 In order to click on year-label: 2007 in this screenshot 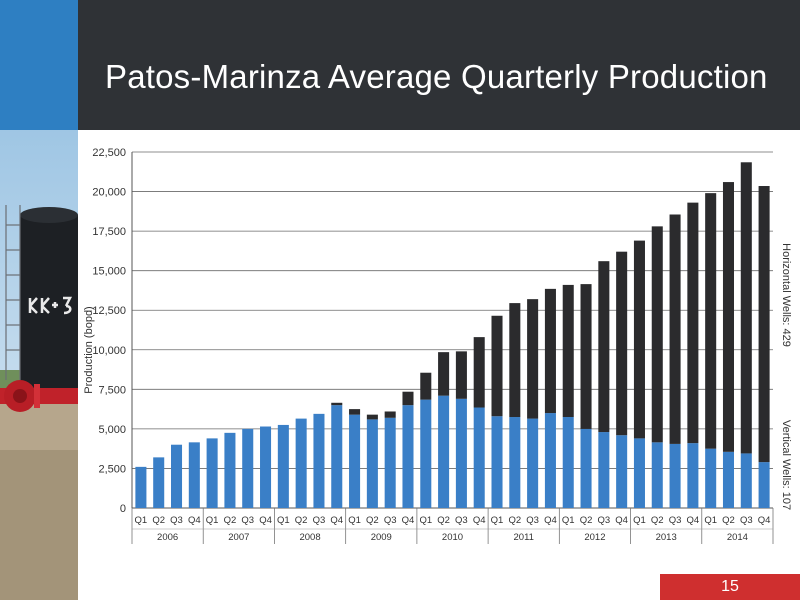, I will do `click(238, 537)`.